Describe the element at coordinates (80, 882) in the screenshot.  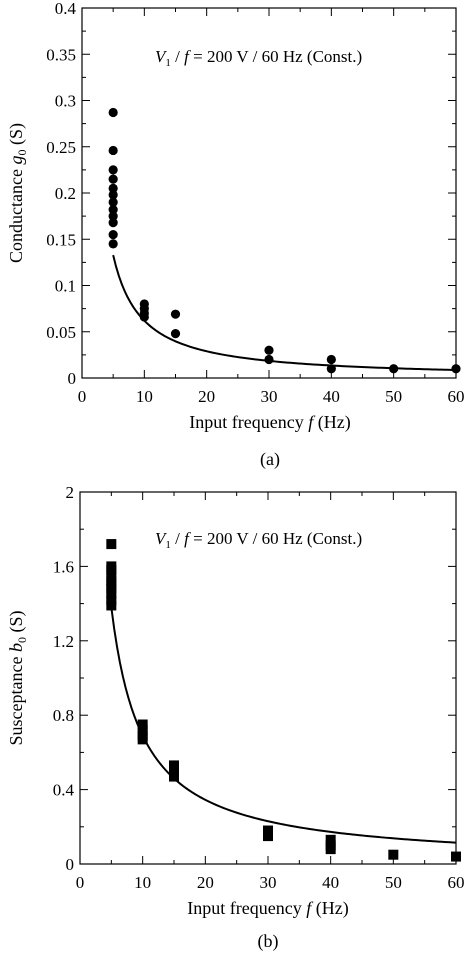
I see `chart-b-xtick-label: 0` at that location.